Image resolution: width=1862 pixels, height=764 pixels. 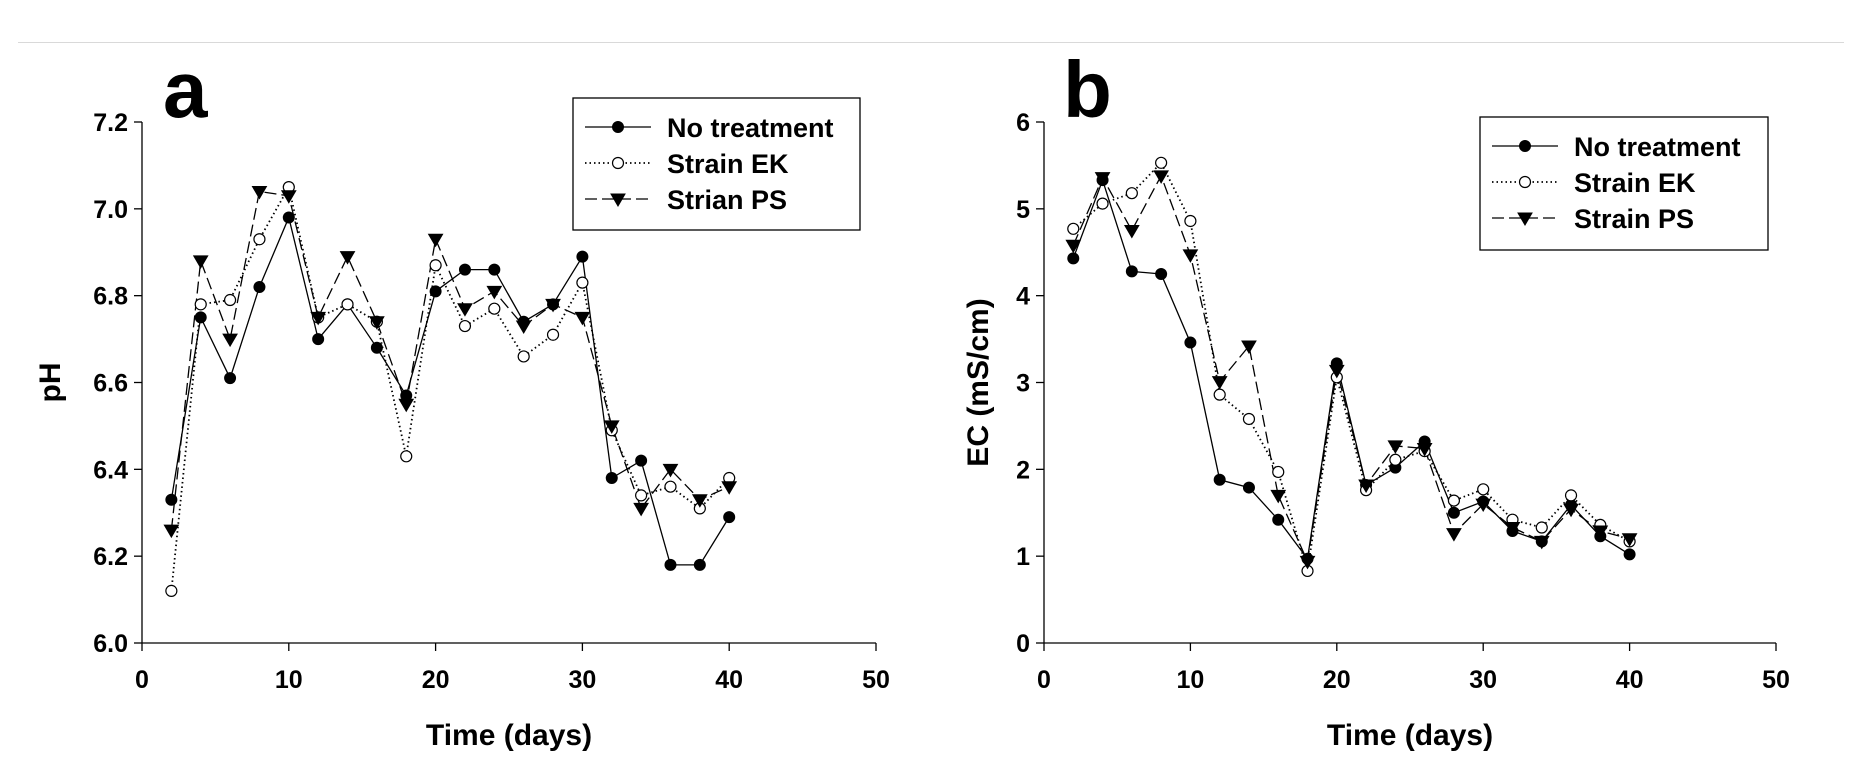 I want to click on y-tick-label: 6.2, so click(x=110, y=557).